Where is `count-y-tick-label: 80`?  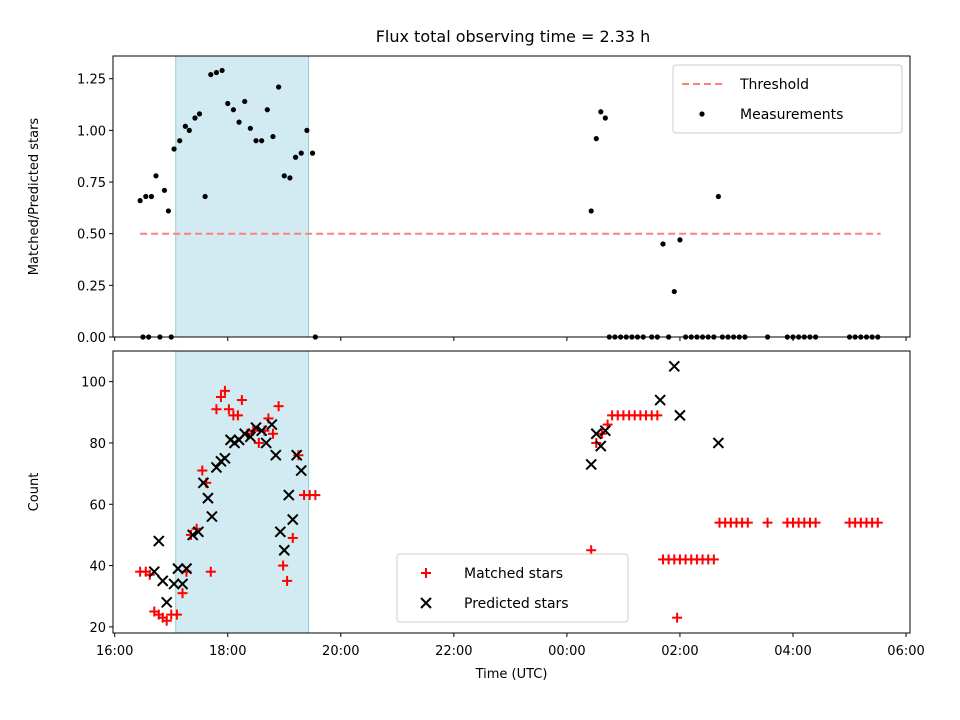 count-y-tick-label: 80 is located at coordinates (97, 444).